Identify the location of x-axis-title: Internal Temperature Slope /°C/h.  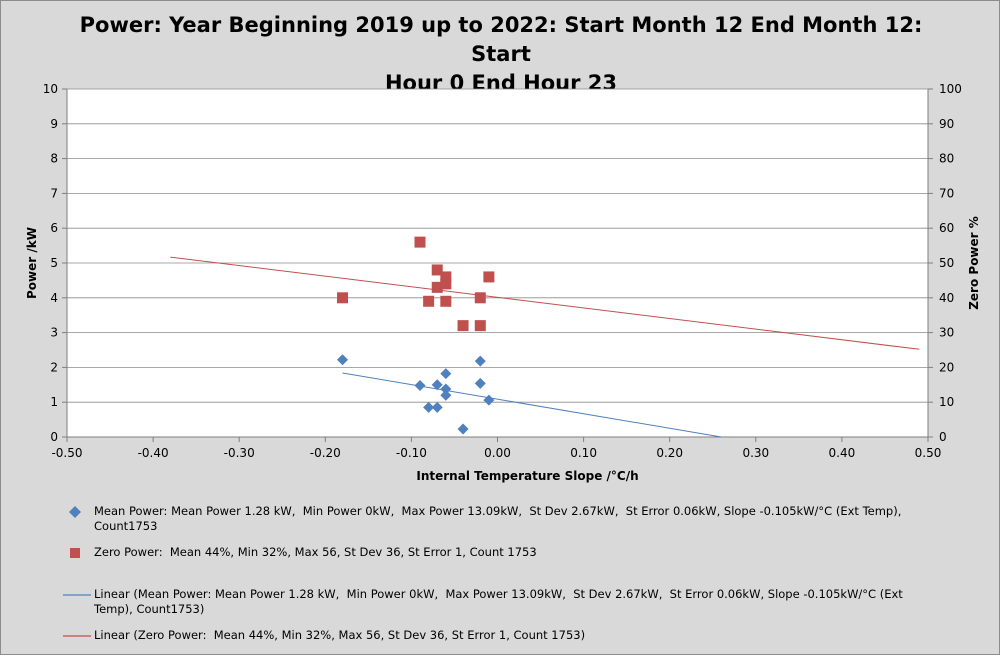
(527, 476).